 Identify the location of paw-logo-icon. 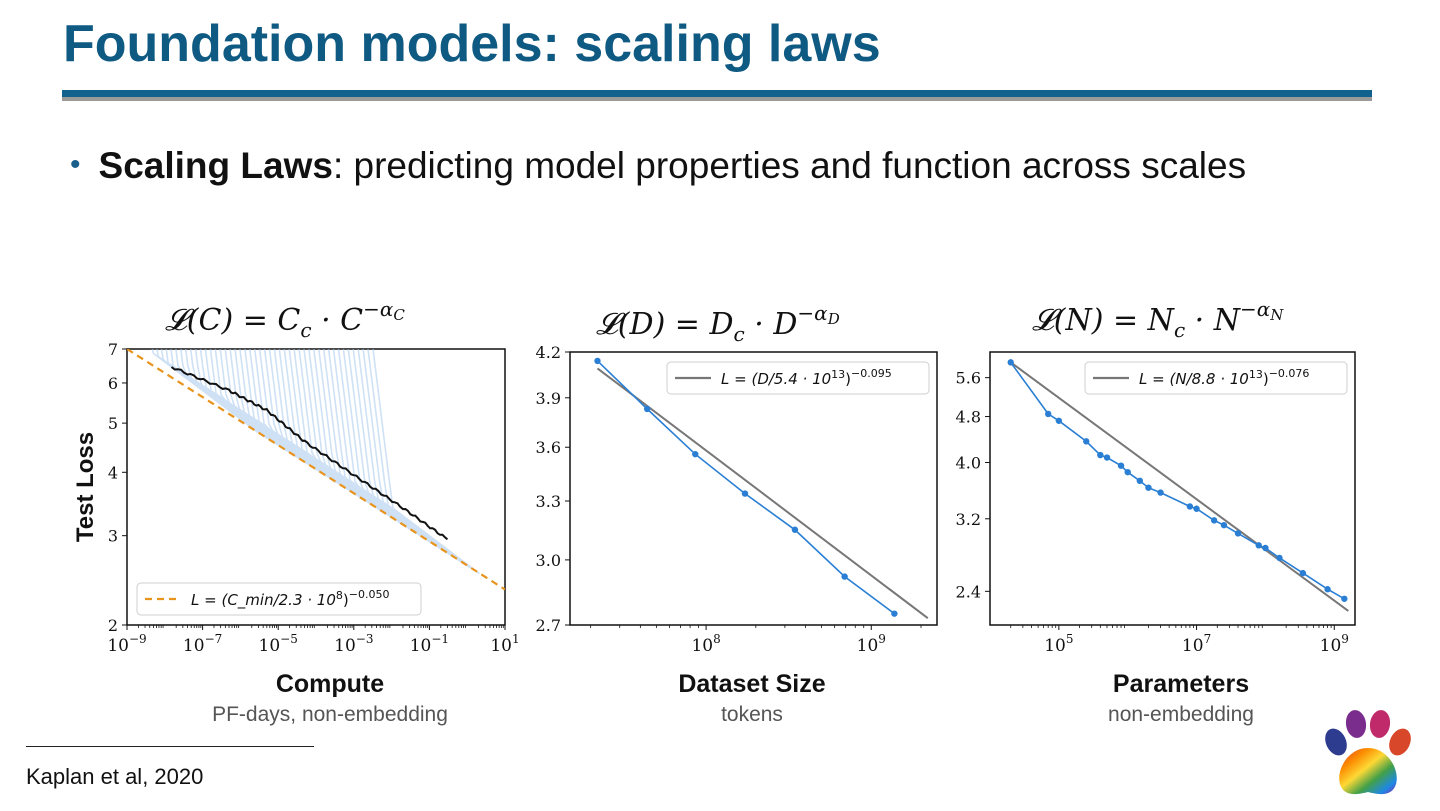
(1368, 752).